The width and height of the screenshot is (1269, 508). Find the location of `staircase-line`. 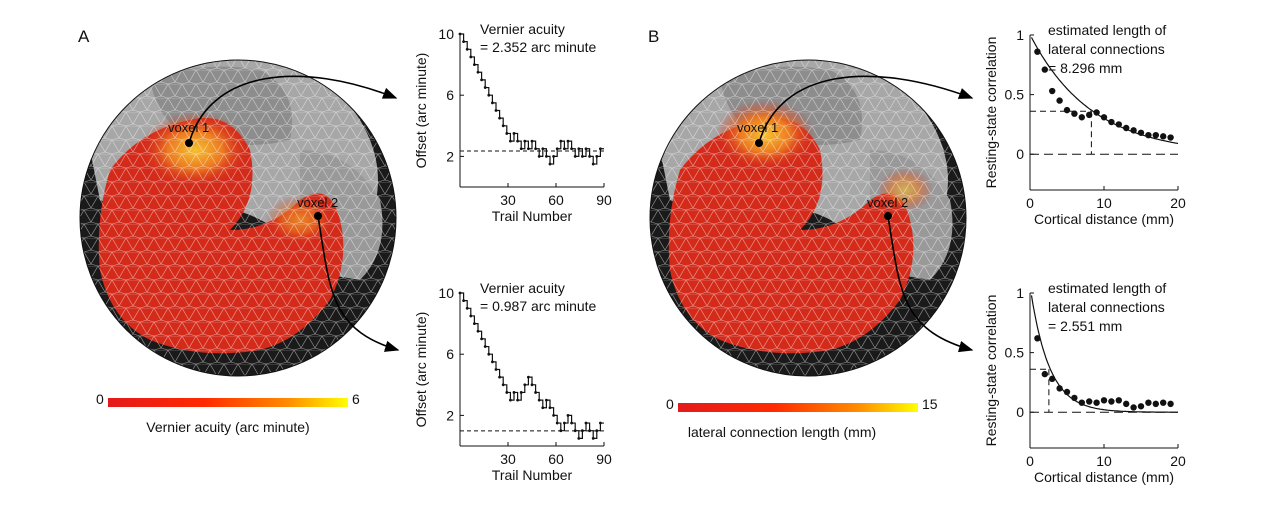

staircase-line is located at coordinates (532, 365).